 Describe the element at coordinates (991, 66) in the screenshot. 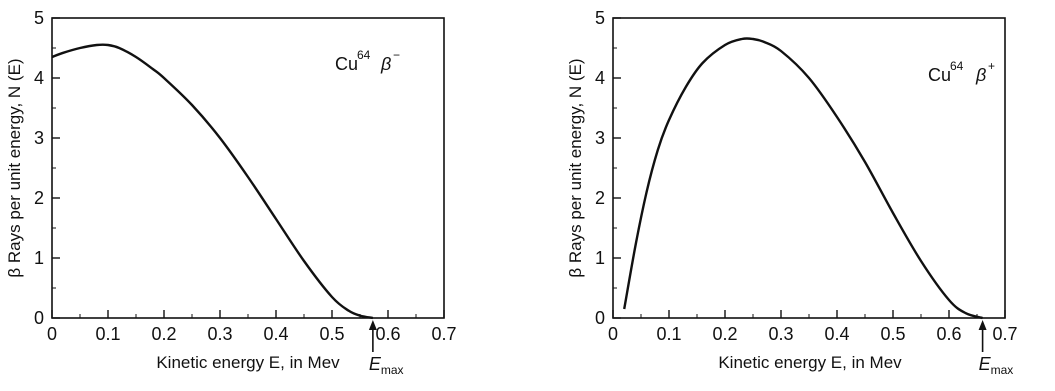

I see `annotation-charge: +` at that location.